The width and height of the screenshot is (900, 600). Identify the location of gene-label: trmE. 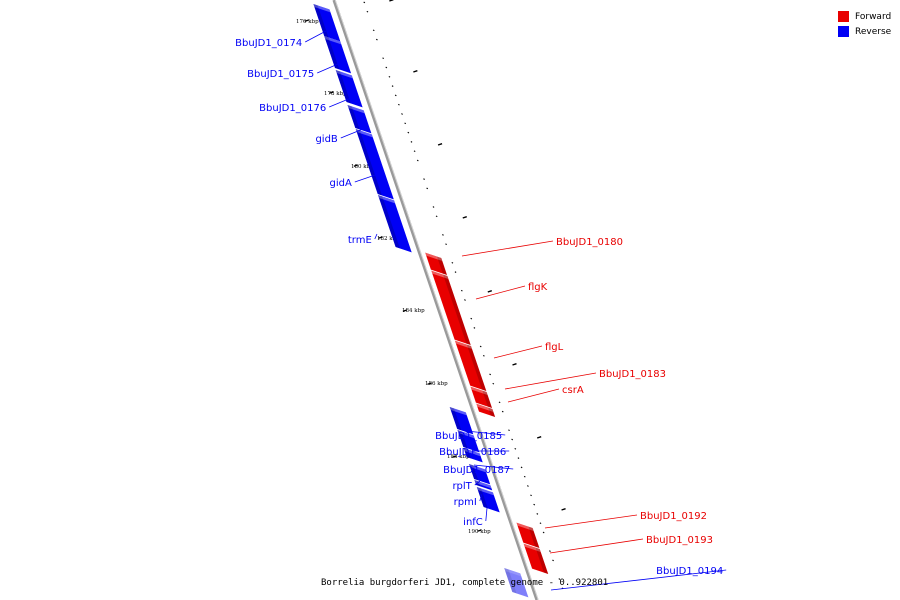
(360, 240).